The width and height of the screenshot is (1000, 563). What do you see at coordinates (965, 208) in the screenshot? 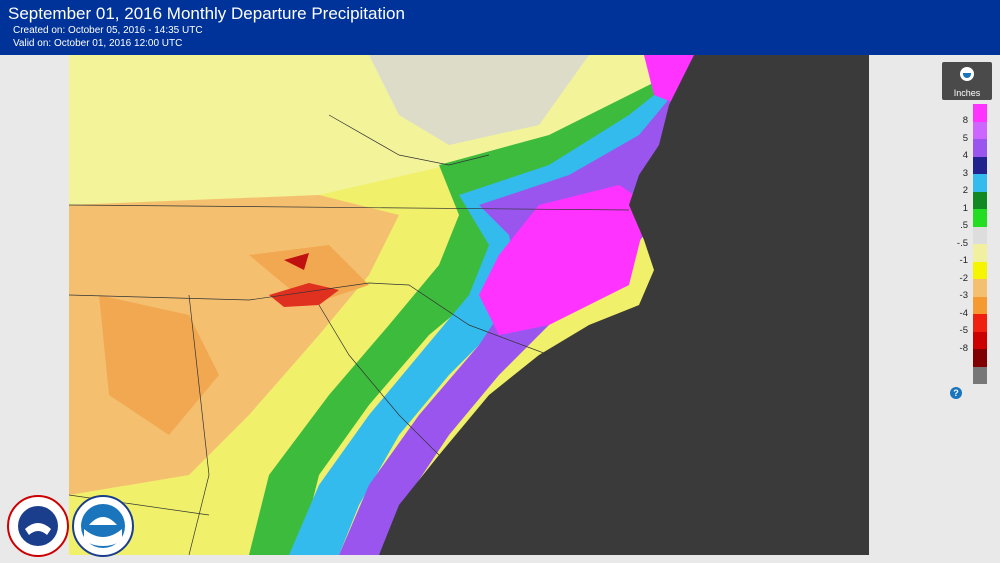
I see `legend-label: 1` at bounding box center [965, 208].